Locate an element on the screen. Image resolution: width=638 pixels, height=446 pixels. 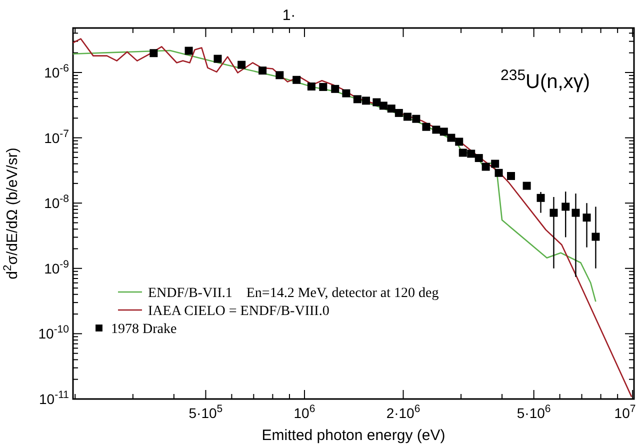
legend-label: ENDF/B-VII.1 En=14.2 MeV, detector at 120 deg is located at coordinates (293, 293).